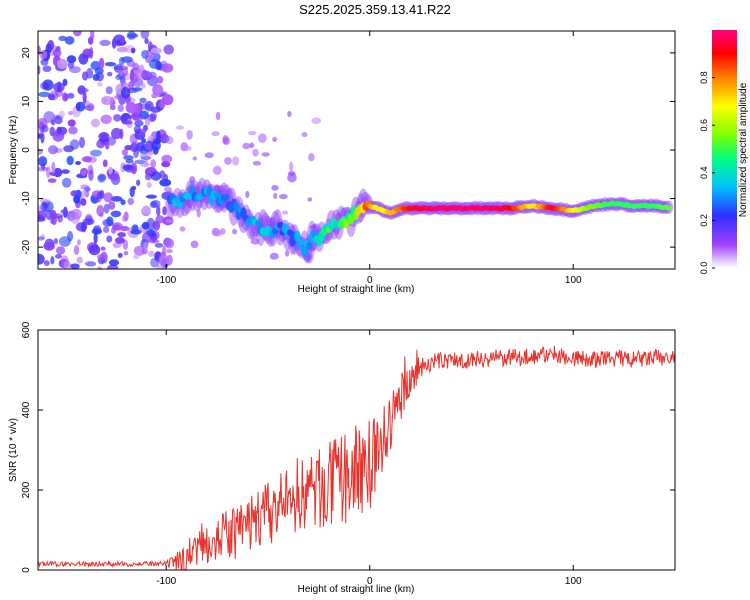 The width and height of the screenshot is (750, 600). I want to click on y-tick-label: 10, so click(26, 101).